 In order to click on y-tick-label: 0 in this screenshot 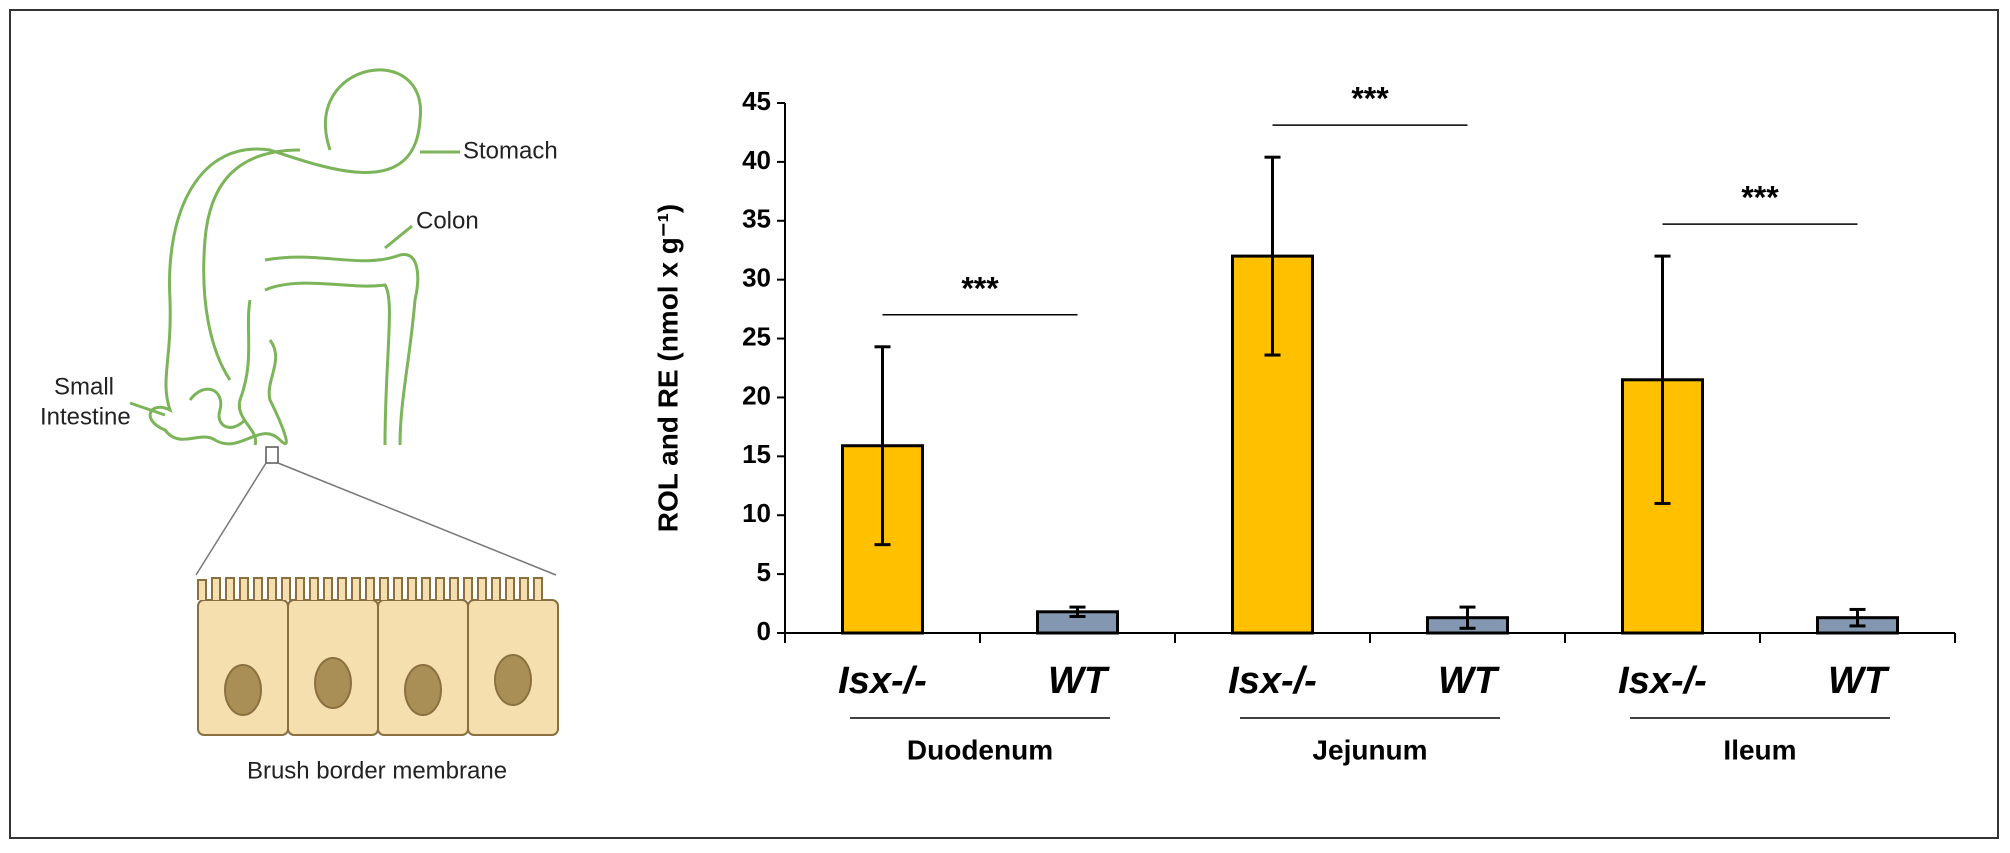, I will do `click(764, 631)`.